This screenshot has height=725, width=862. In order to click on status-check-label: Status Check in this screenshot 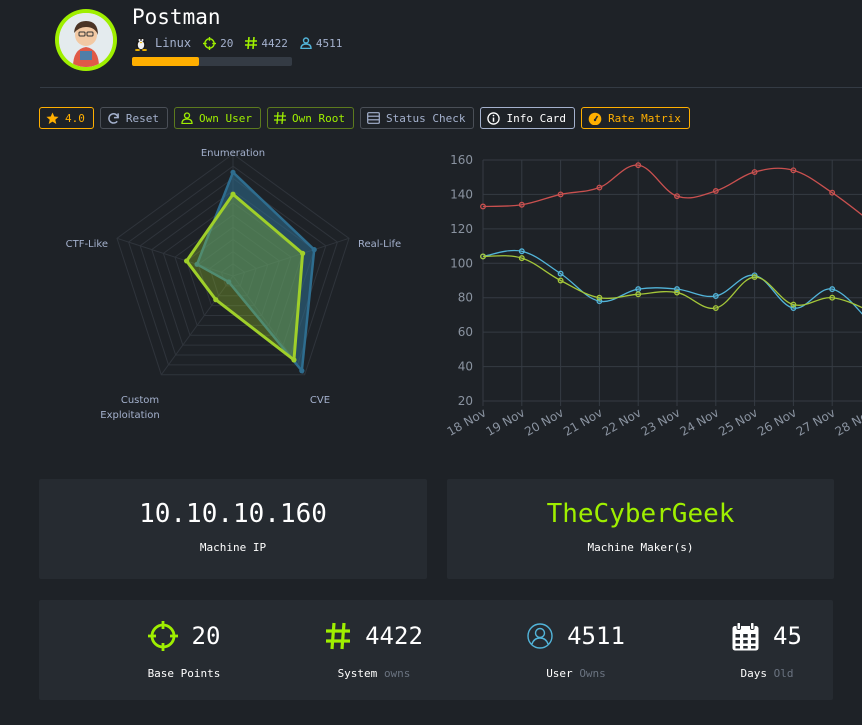, I will do `click(425, 118)`.